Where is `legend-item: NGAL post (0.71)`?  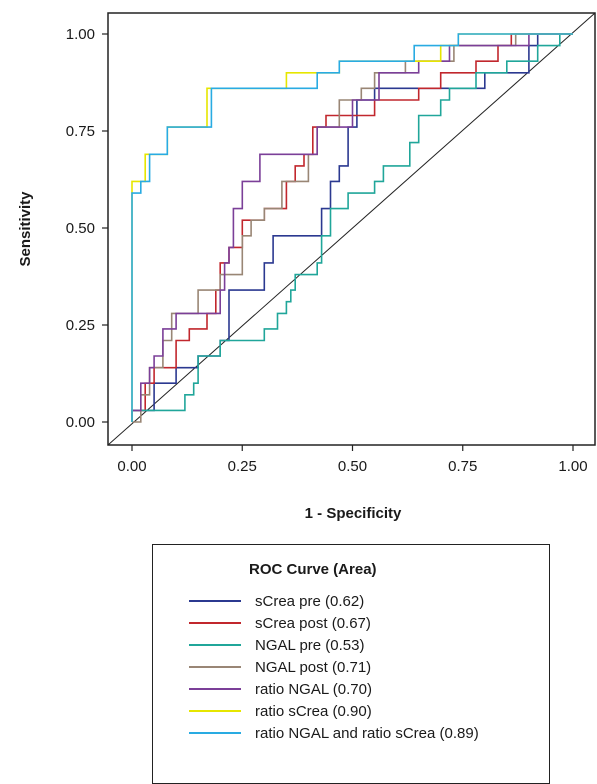
legend-item: NGAL post (0.71) is located at coordinates (280, 667).